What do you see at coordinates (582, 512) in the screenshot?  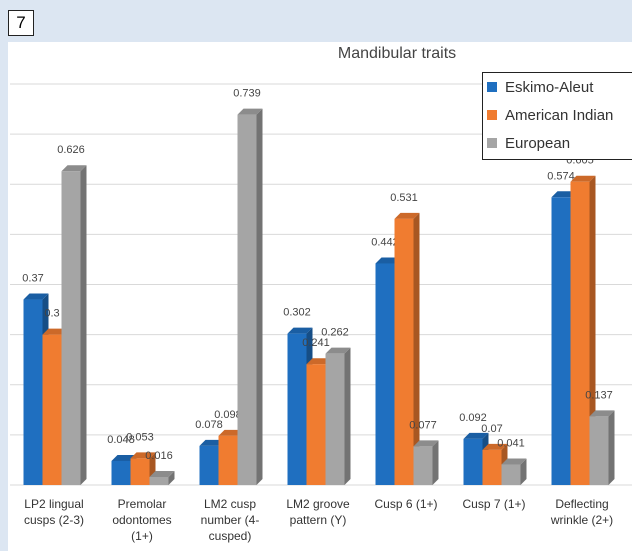 I see `x-tick-label: Deflecting wrinkle (2+)` at bounding box center [582, 512].